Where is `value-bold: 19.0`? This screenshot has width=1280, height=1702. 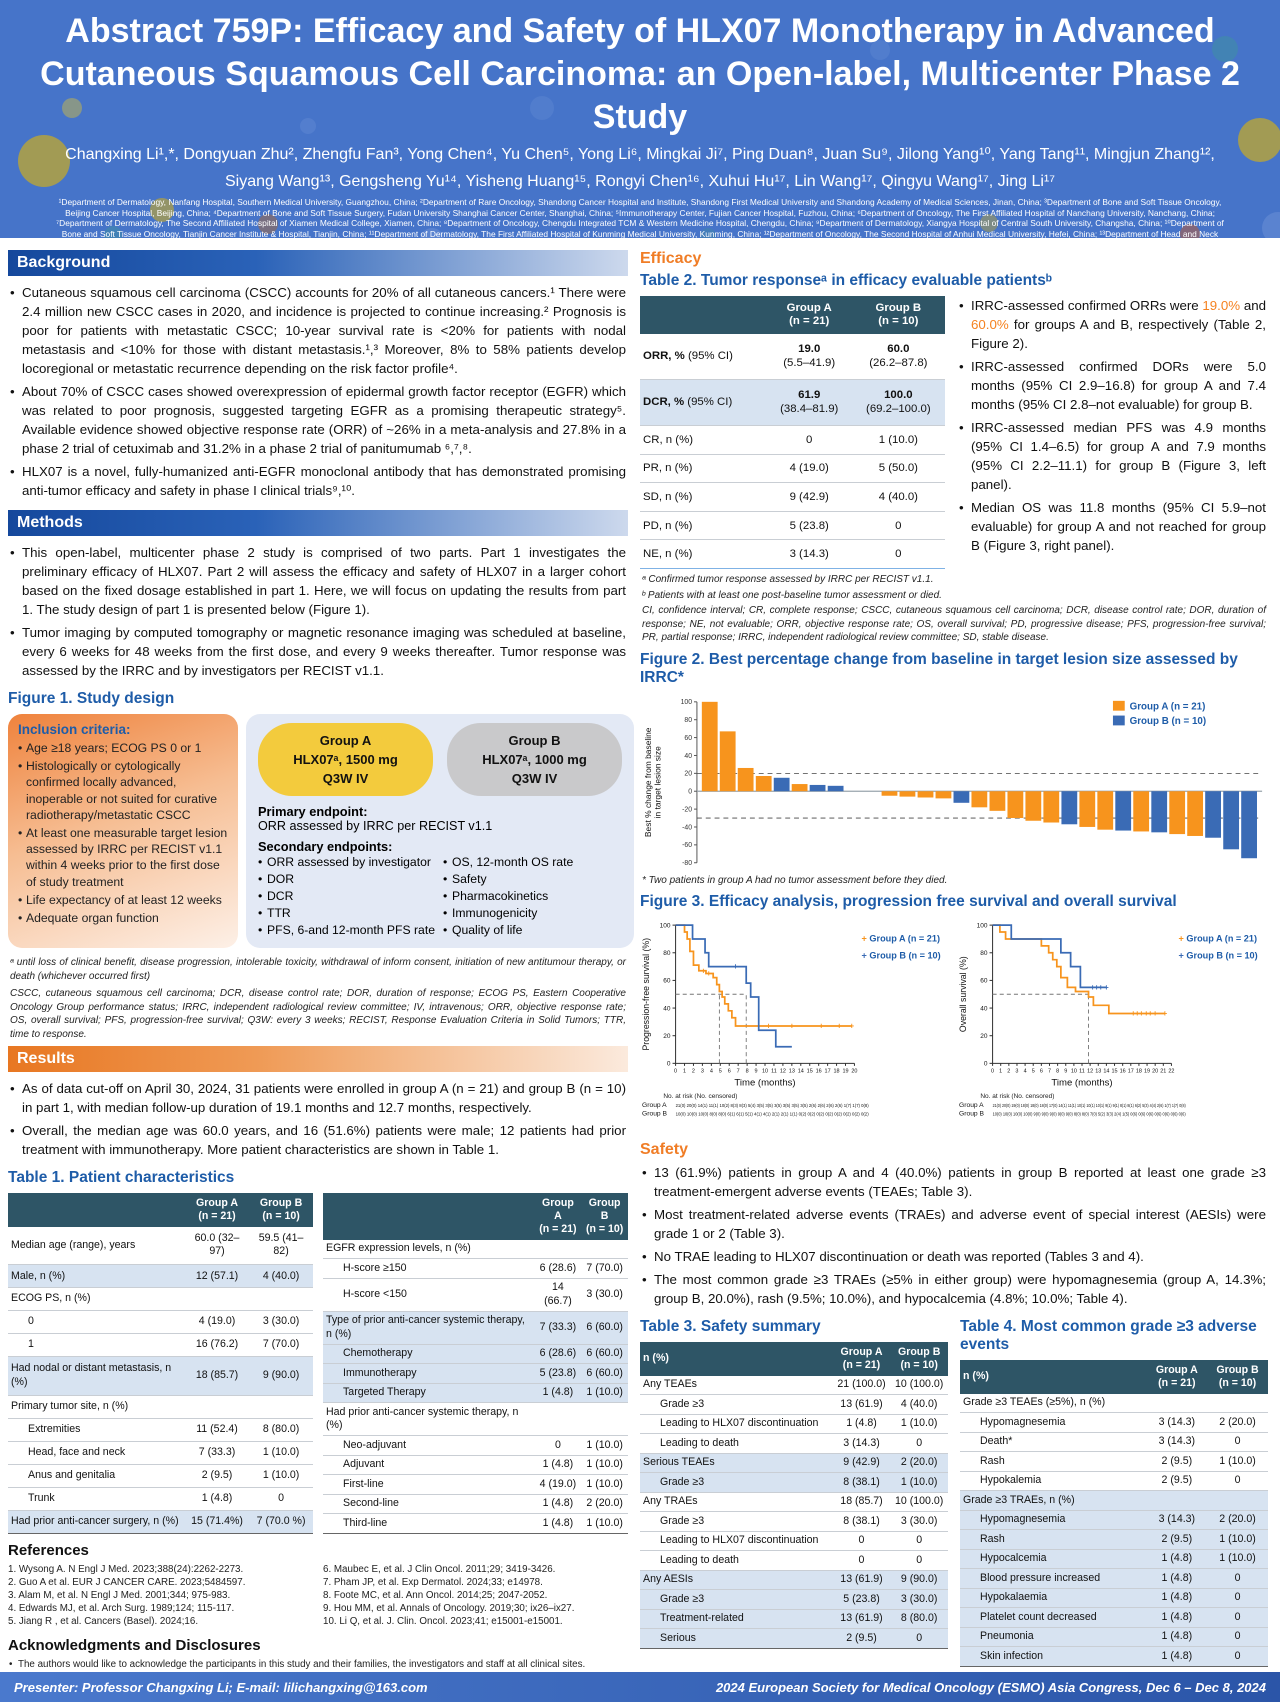
value-bold: 19.0 is located at coordinates (809, 349).